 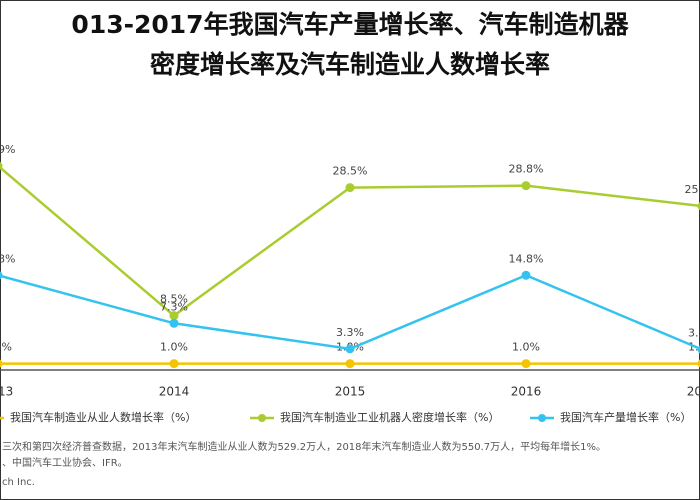 I want to click on data-label: 3.2%, so click(x=694, y=333).